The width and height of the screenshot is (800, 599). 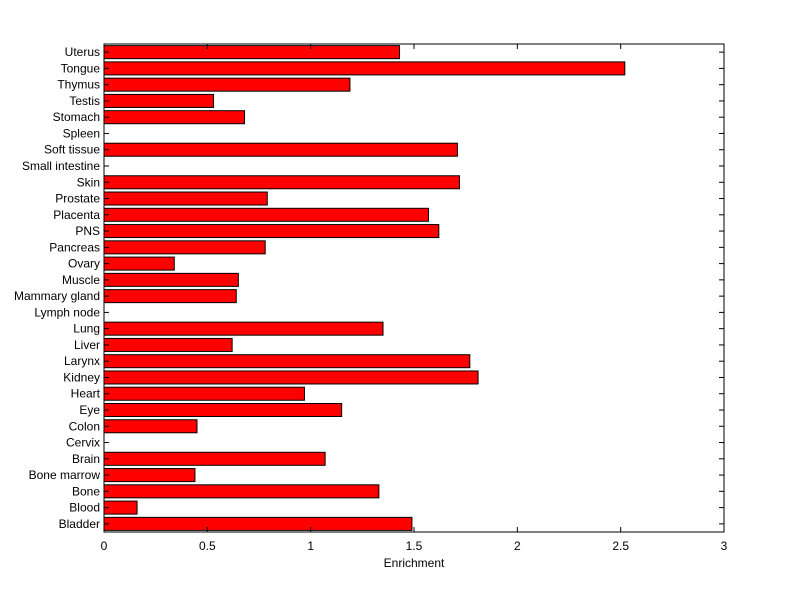 What do you see at coordinates (266, 214) in the screenshot?
I see `bar-placenta` at bounding box center [266, 214].